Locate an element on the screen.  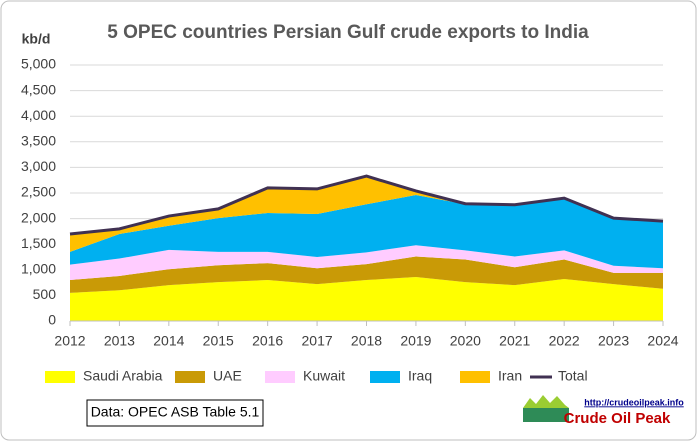
legend-label: Iraq is located at coordinates (420, 376).